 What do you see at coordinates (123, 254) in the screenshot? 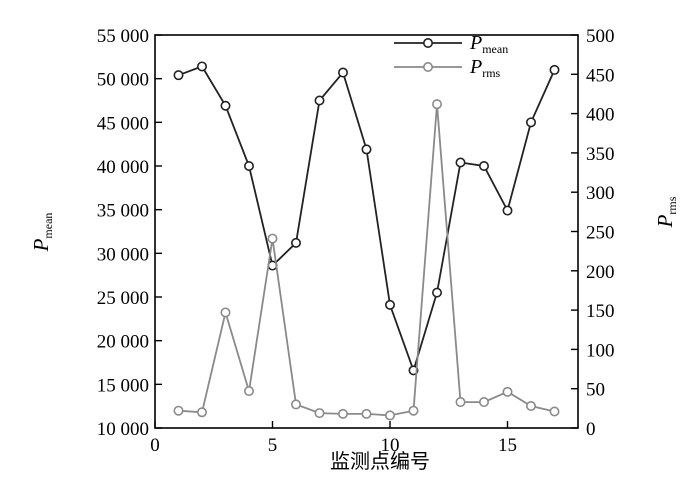
I see `y-left-tick-label: 30 000` at bounding box center [123, 254].